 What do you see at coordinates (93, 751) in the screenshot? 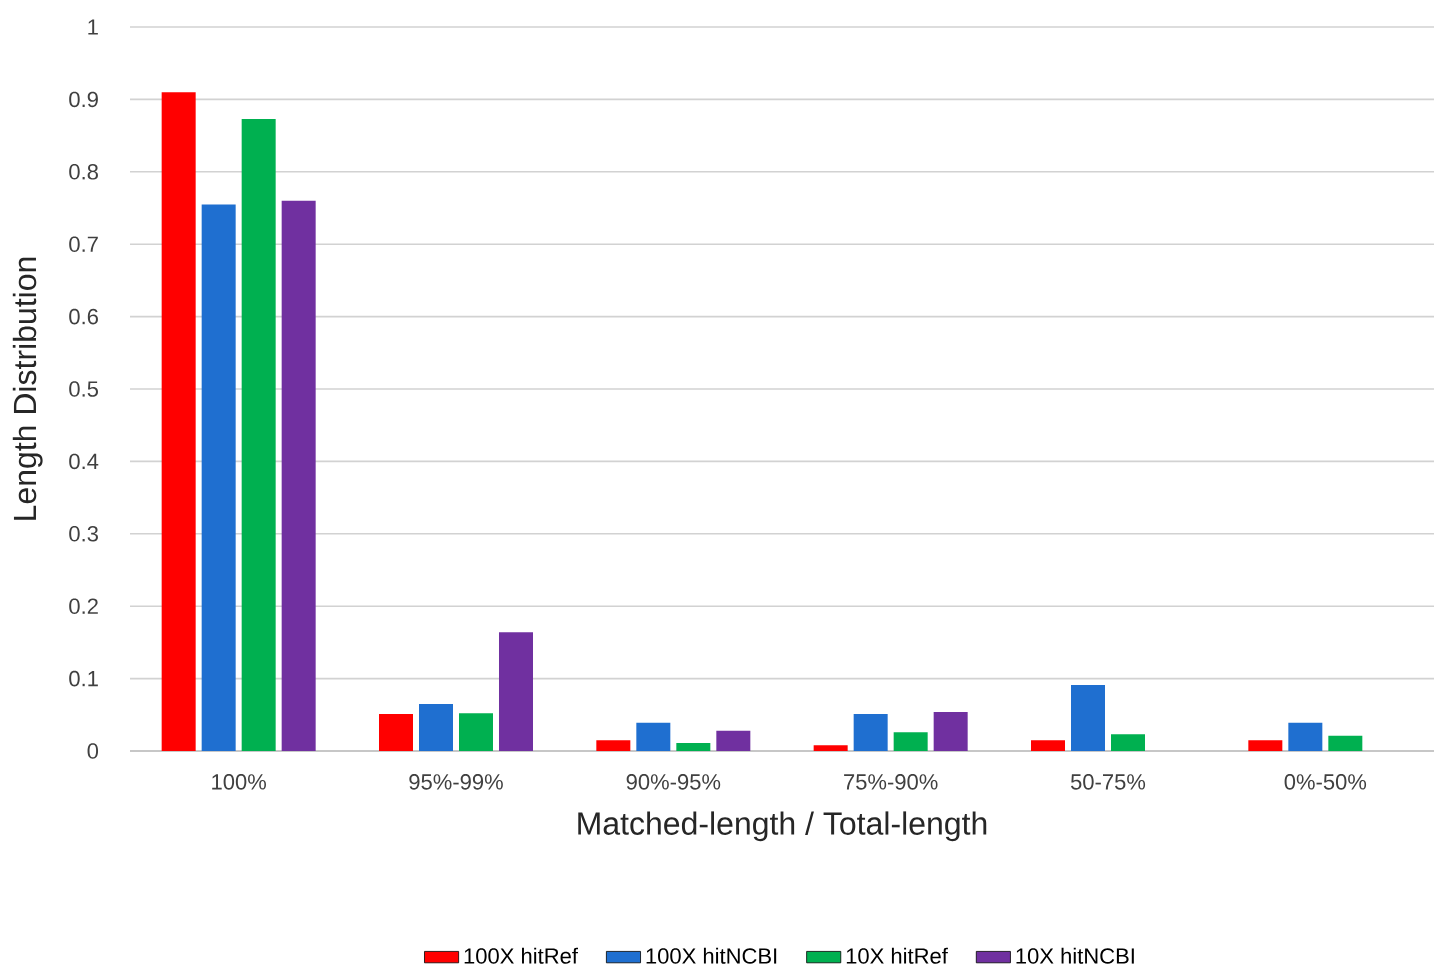
I see `y-tick-label: 0` at bounding box center [93, 751].